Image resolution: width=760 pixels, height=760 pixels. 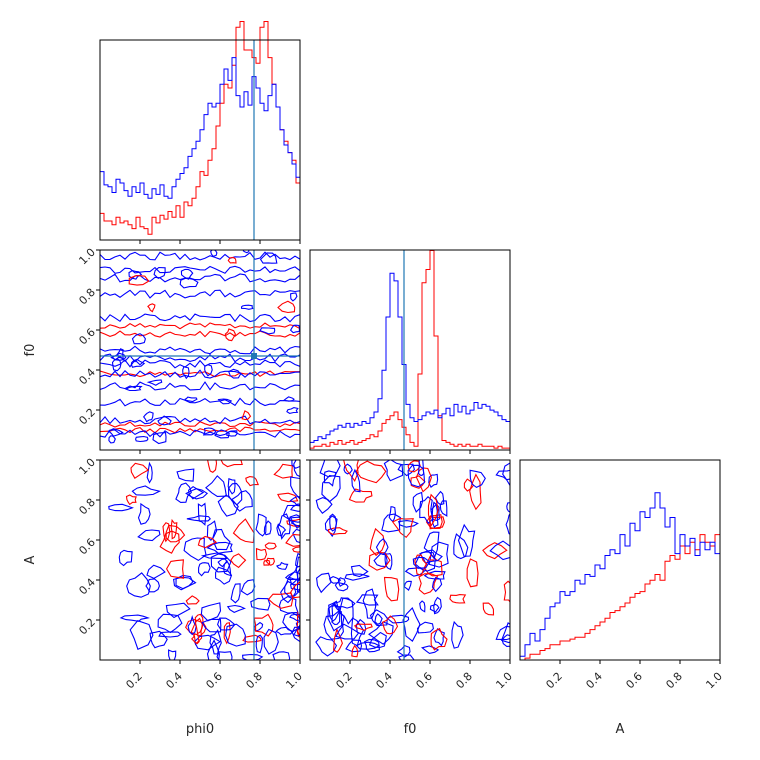 I want to click on ticks, so click(x=220, y=242).